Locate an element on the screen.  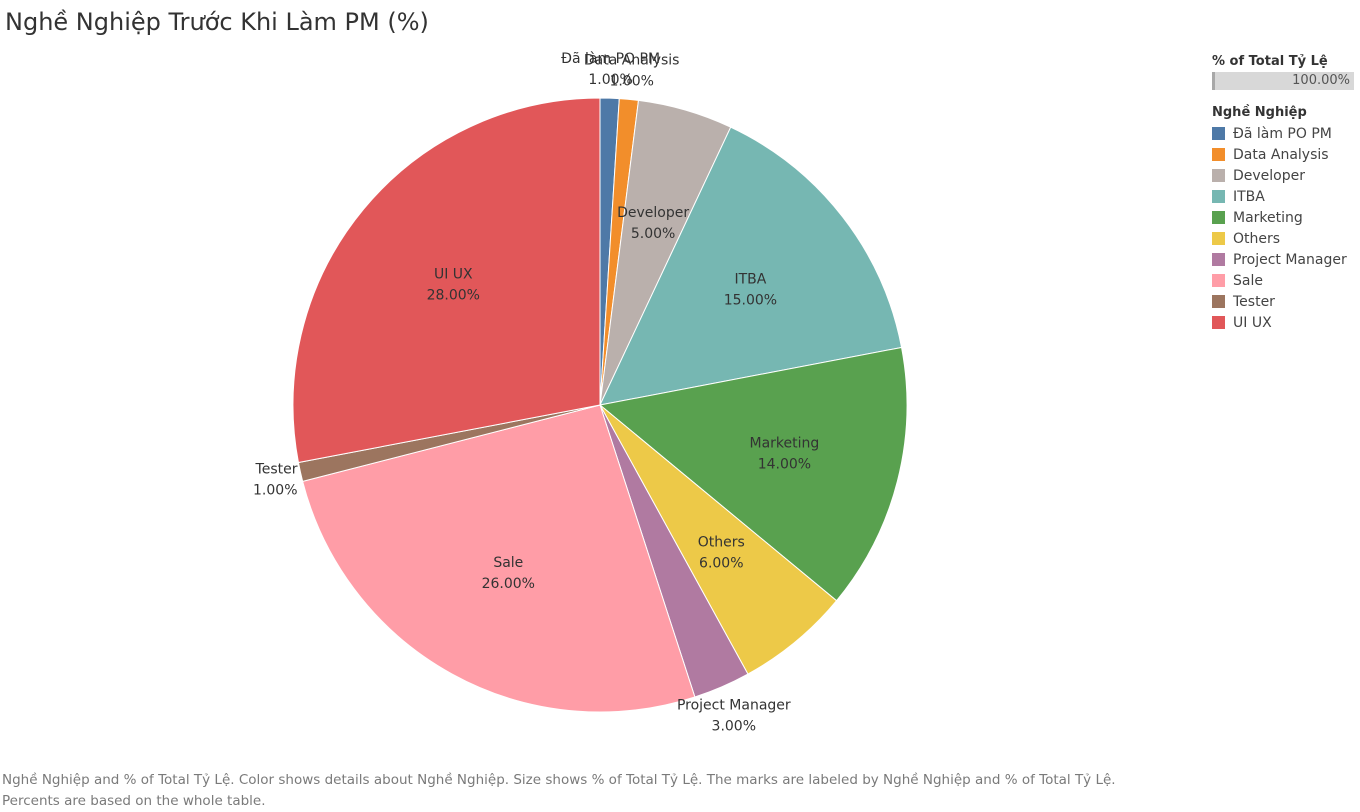
legend-item: Đã làm PO PM is located at coordinates (1286, 133).